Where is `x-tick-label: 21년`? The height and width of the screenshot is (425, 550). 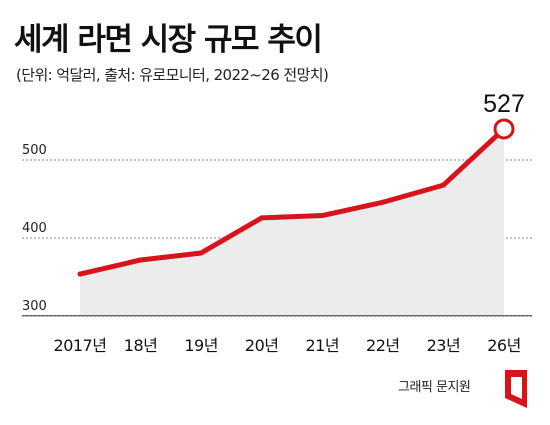
x-tick-label: 21년 is located at coordinates (322, 345).